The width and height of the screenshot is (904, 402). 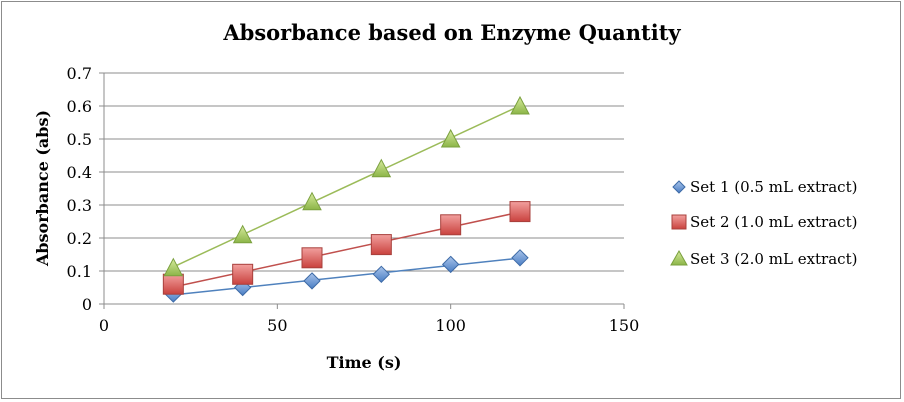 What do you see at coordinates (364, 362) in the screenshot?
I see `x-axis-title: Time (s)` at bounding box center [364, 362].